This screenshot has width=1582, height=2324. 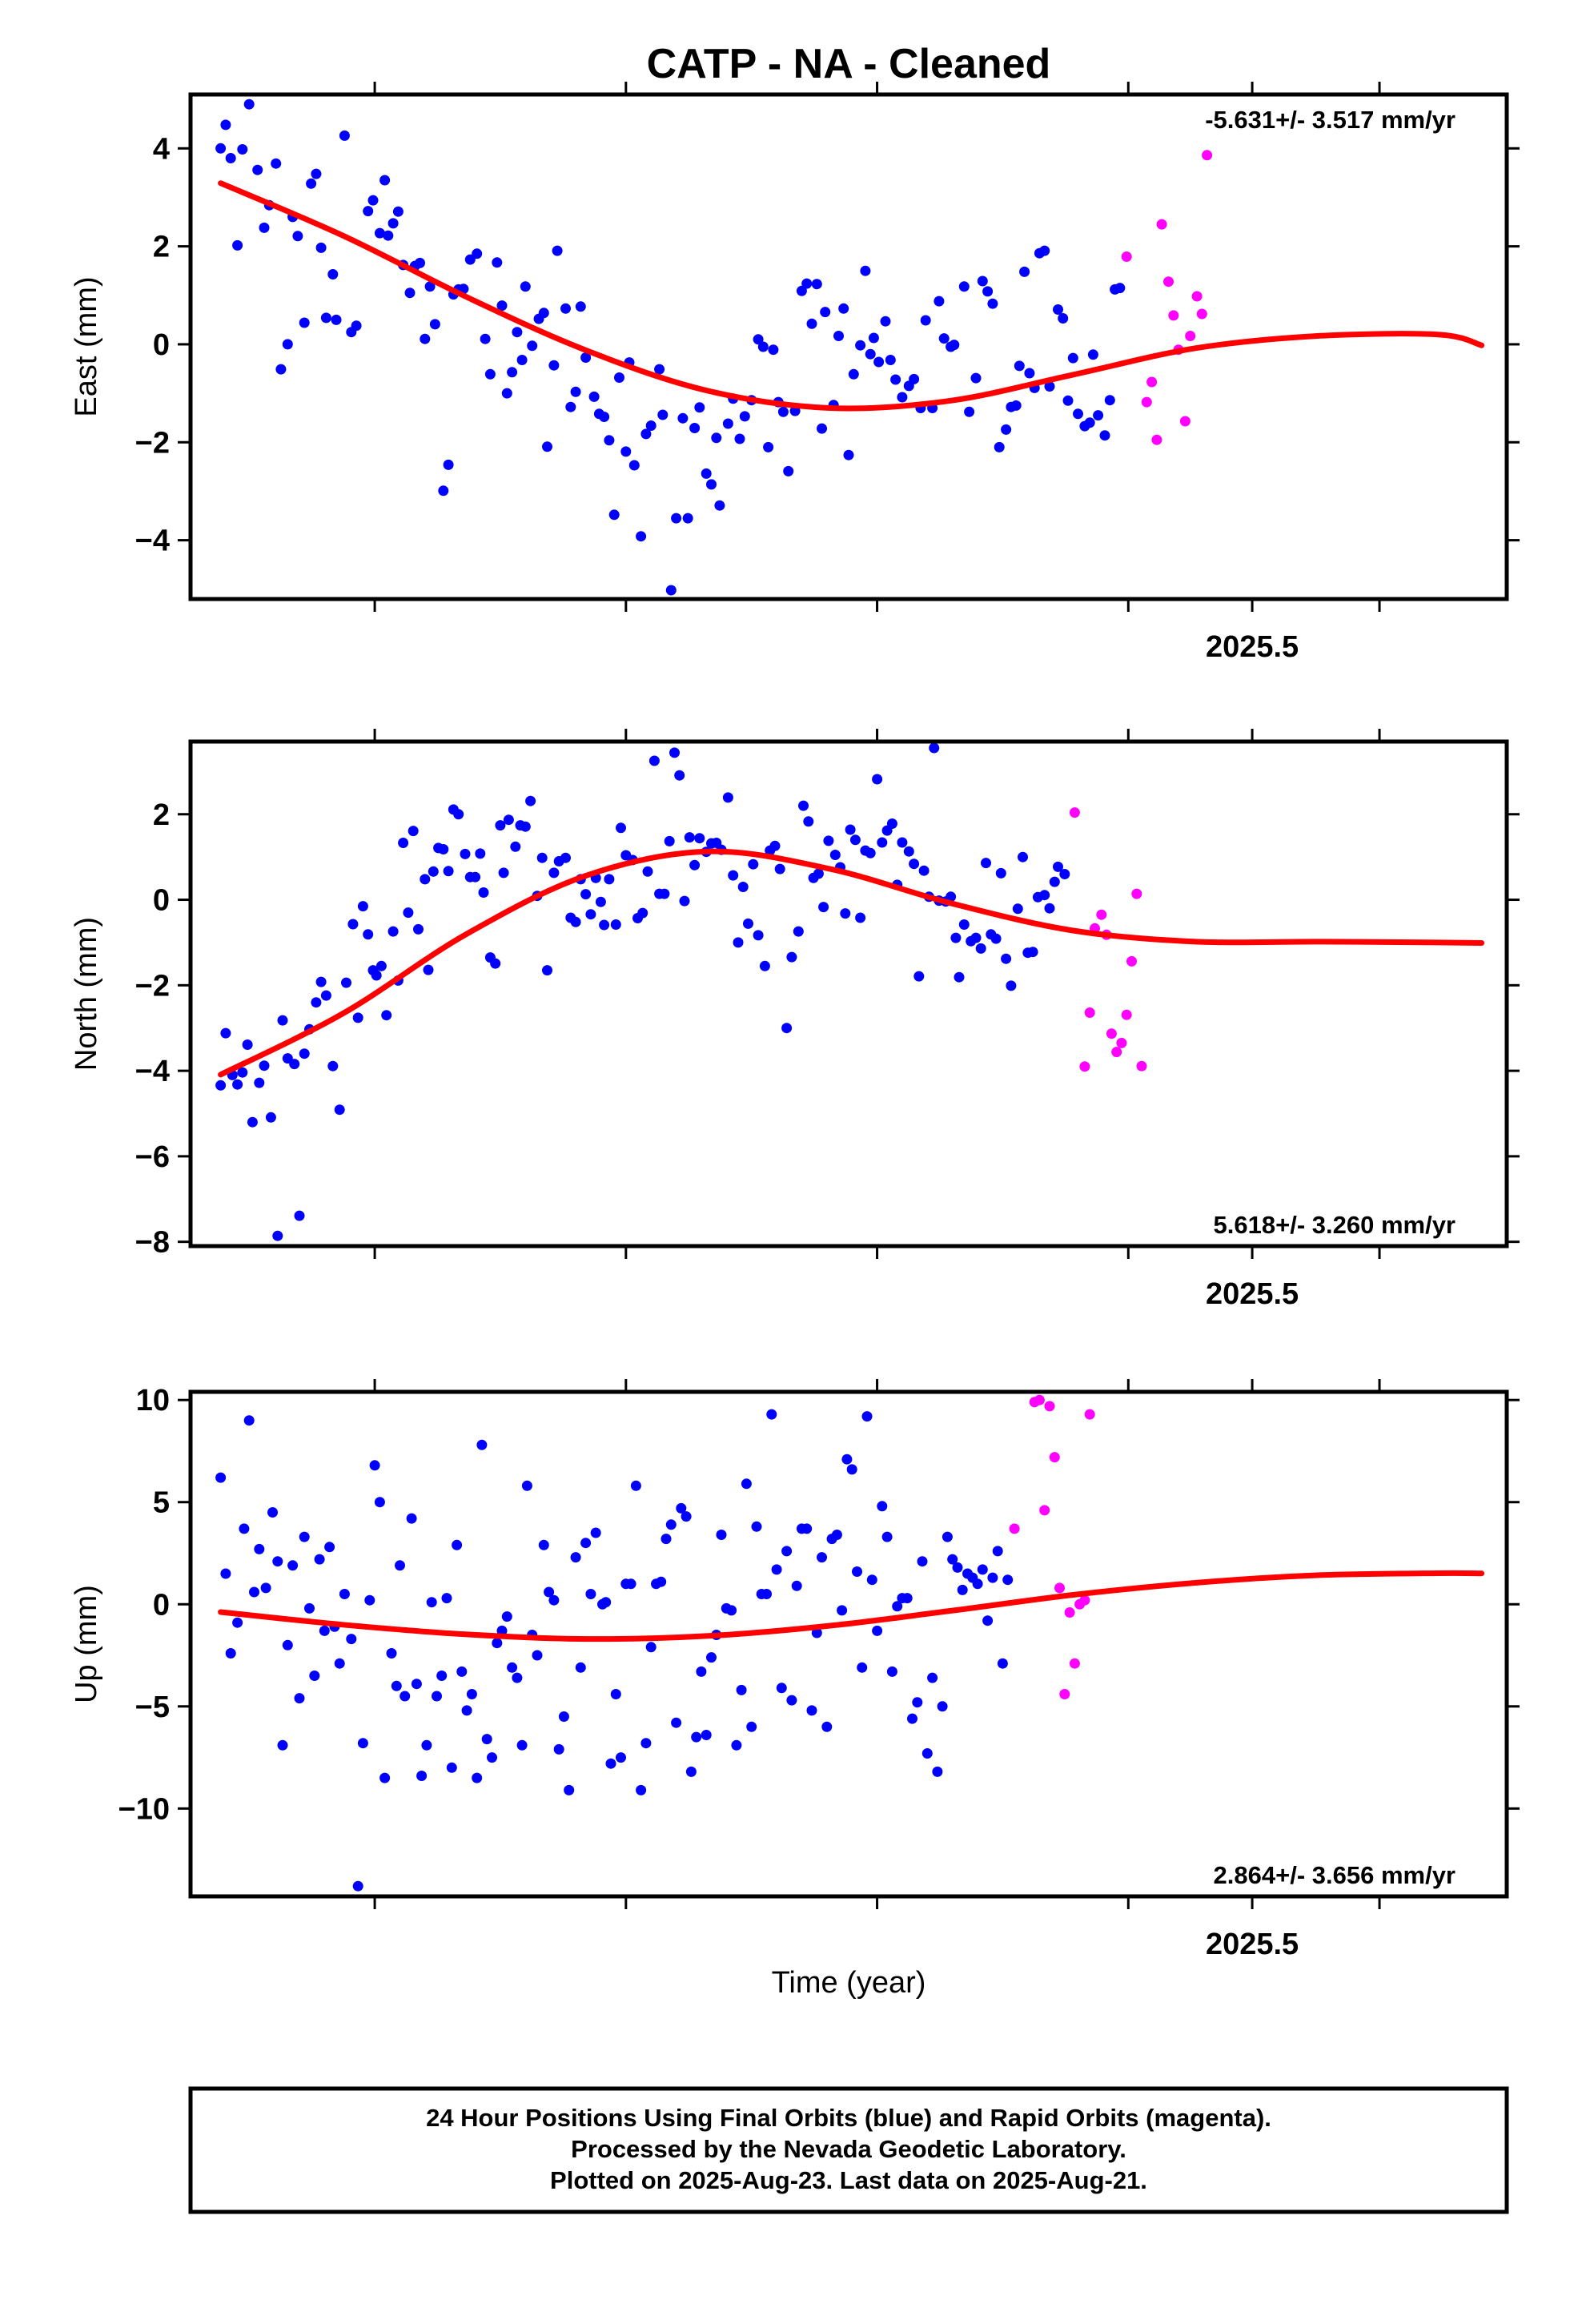 I want to click on y-tick-label: 4, so click(x=161, y=149).